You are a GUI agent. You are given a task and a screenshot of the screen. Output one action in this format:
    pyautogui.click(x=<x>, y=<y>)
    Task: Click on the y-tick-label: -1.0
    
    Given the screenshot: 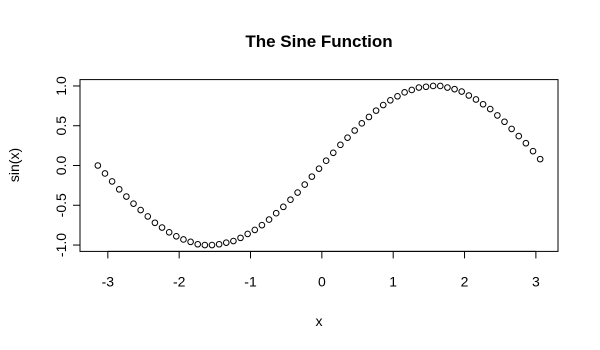 What is the action you would take?
    pyautogui.click(x=61, y=245)
    